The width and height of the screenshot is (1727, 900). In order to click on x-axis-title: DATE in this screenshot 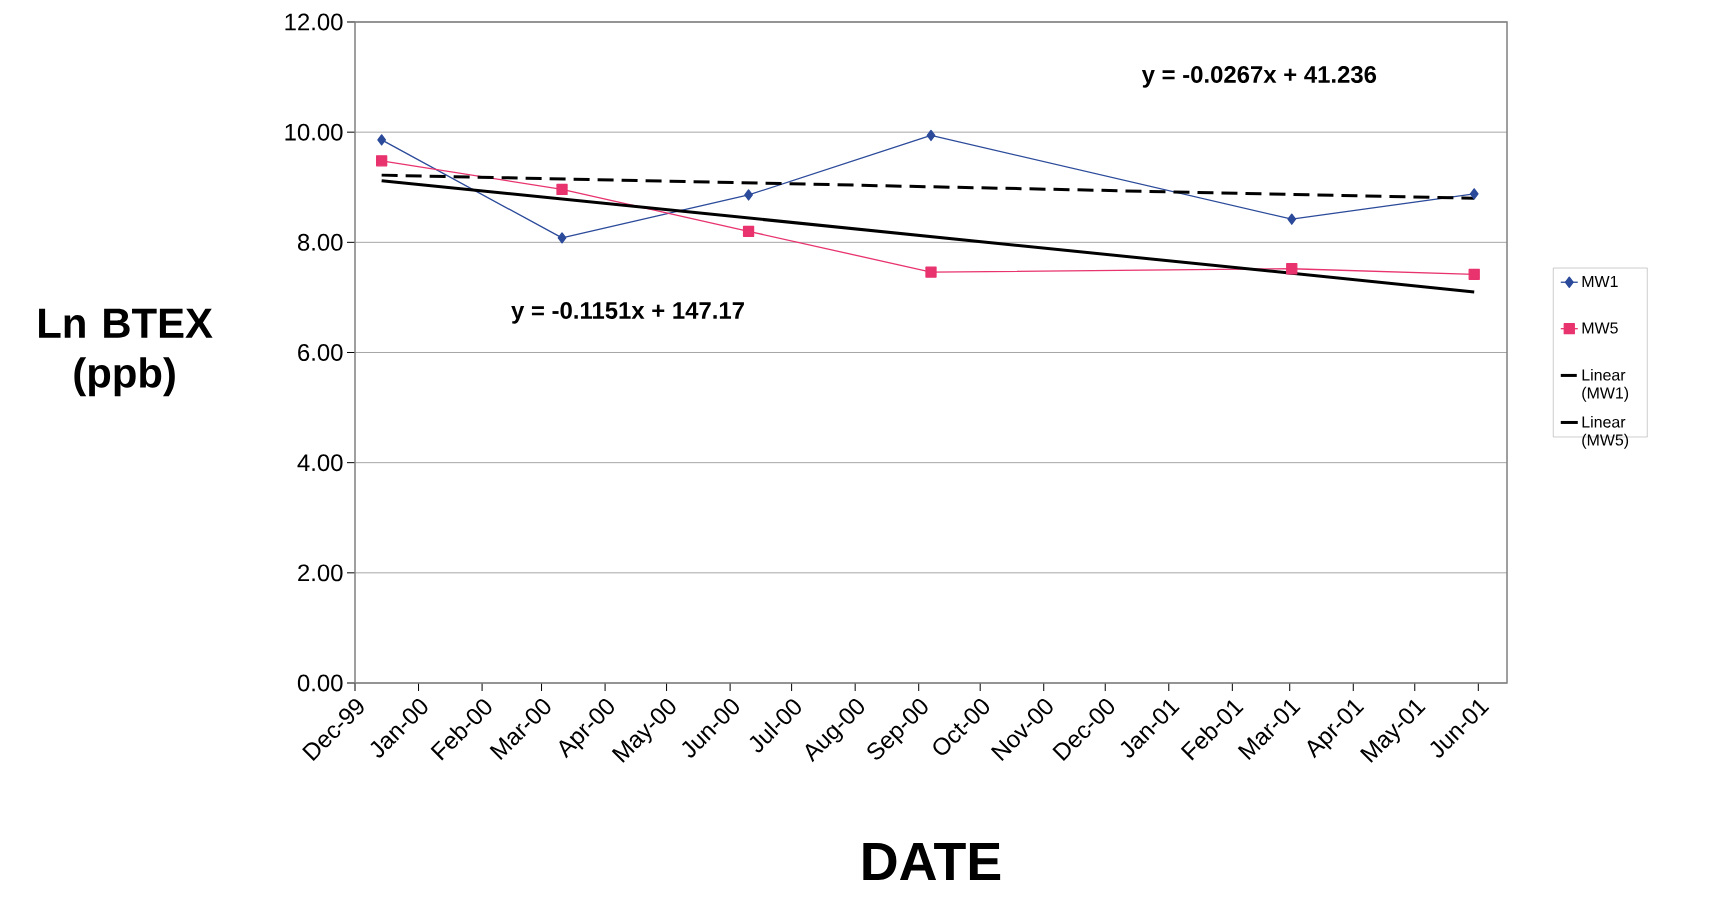, I will do `click(932, 861)`.